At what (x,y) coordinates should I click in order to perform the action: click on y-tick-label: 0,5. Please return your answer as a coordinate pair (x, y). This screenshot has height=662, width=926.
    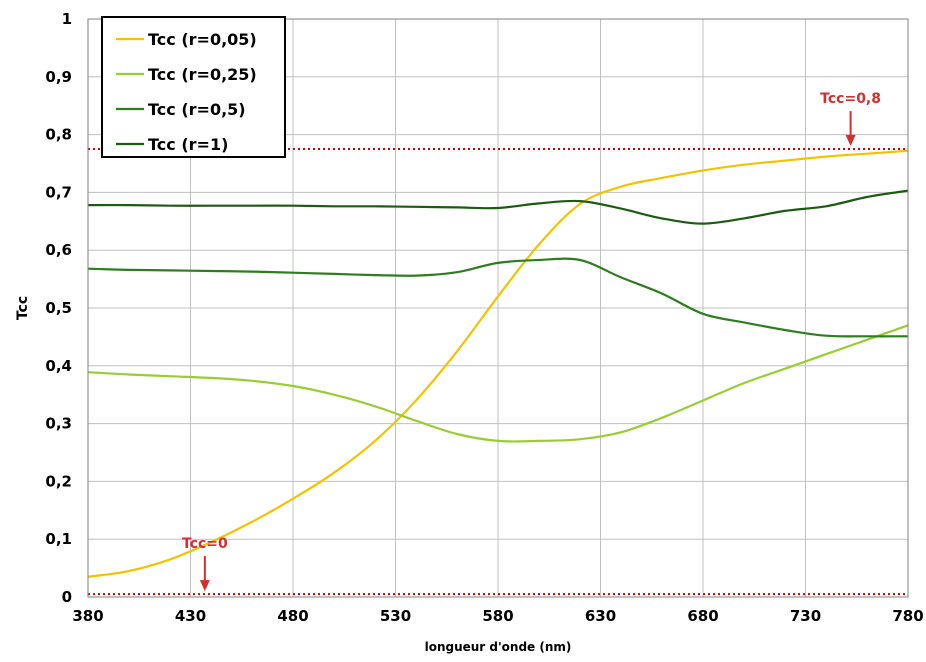
    Looking at the image, I should click on (58, 308).